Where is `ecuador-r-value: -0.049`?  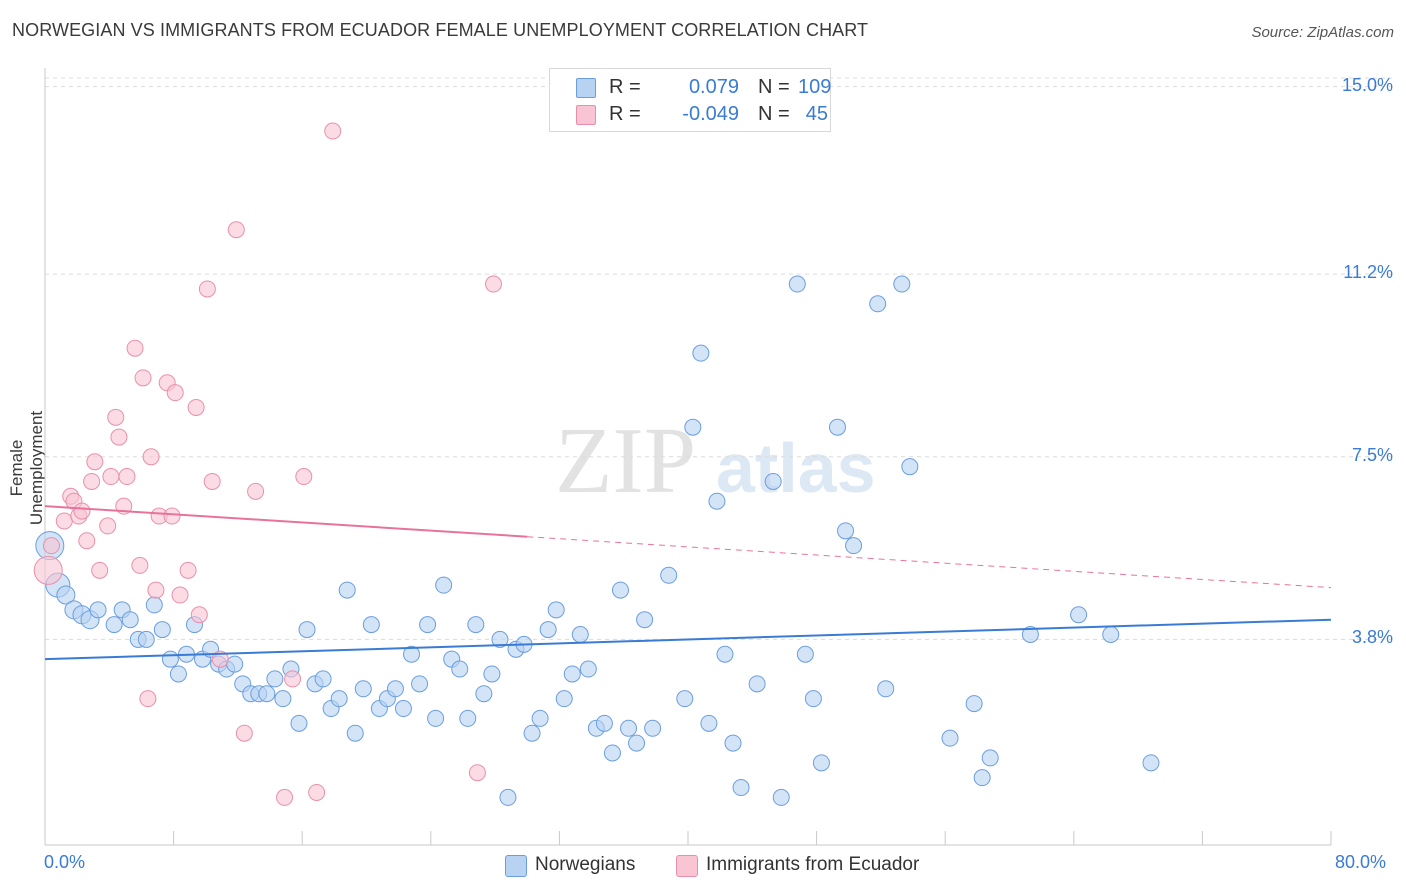
ecuador-r-value: -0.049 is located at coordinates (710, 114).